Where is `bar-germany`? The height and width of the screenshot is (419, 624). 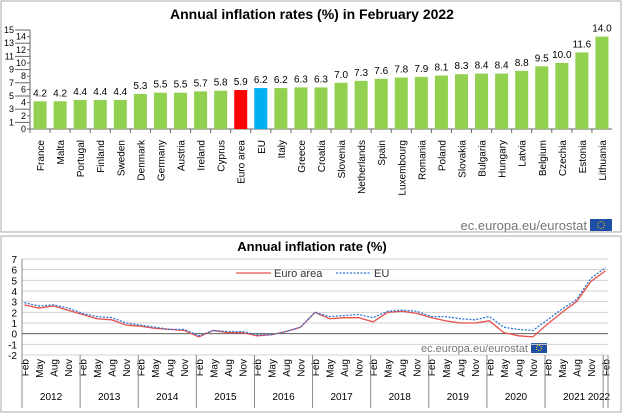 bar-germany is located at coordinates (160, 110).